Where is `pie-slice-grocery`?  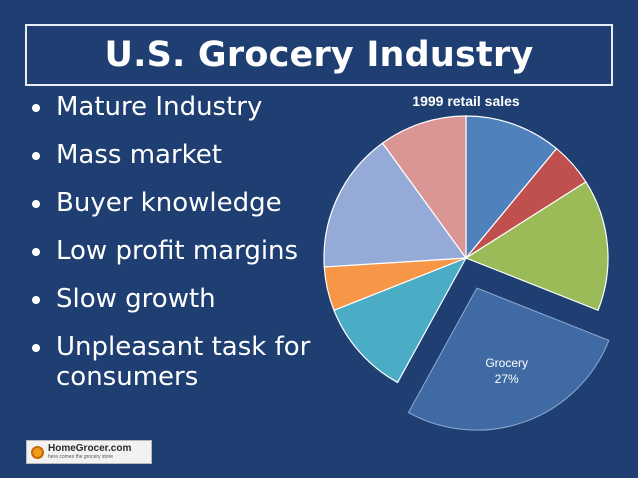
pie-slice-grocery is located at coordinates (508, 359).